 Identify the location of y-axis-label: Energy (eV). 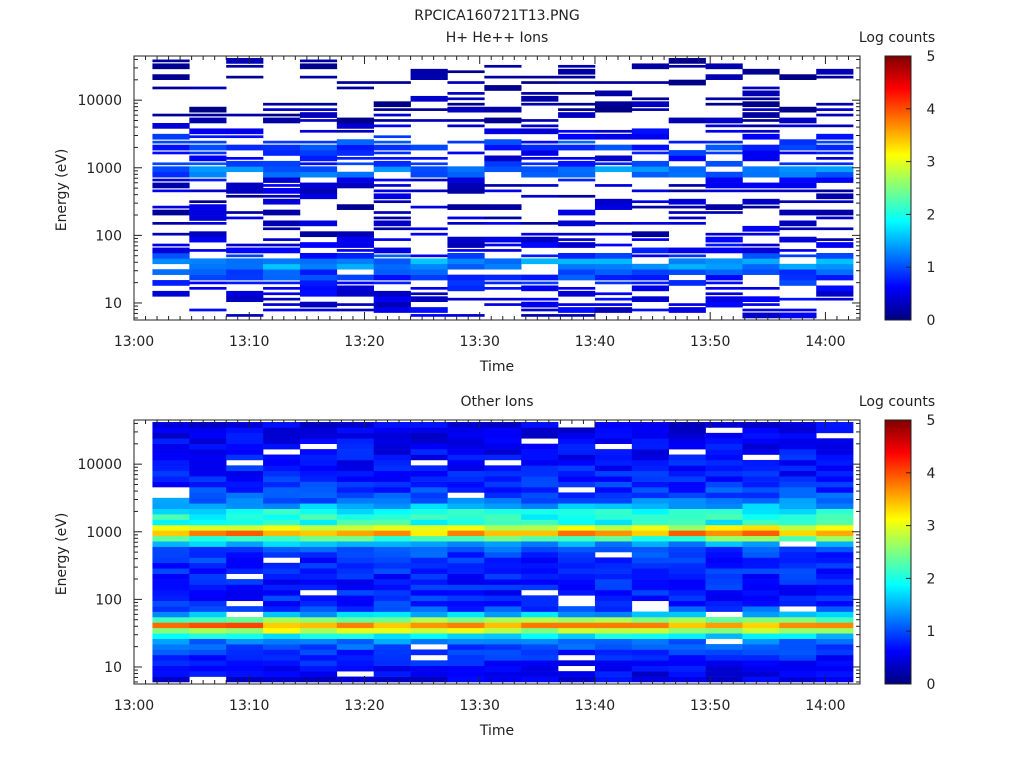
(62, 190).